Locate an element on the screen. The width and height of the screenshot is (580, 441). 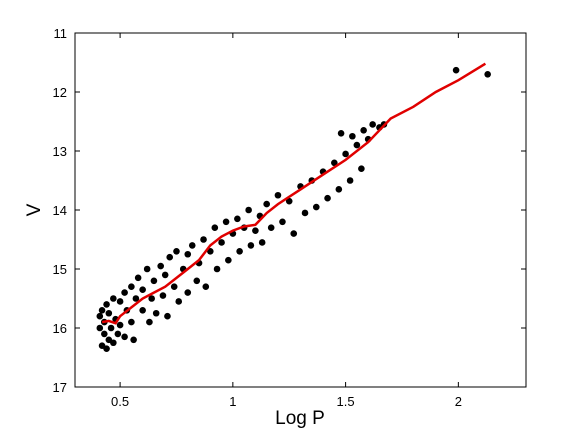
y-tick-label: 13 is located at coordinates (60, 151).